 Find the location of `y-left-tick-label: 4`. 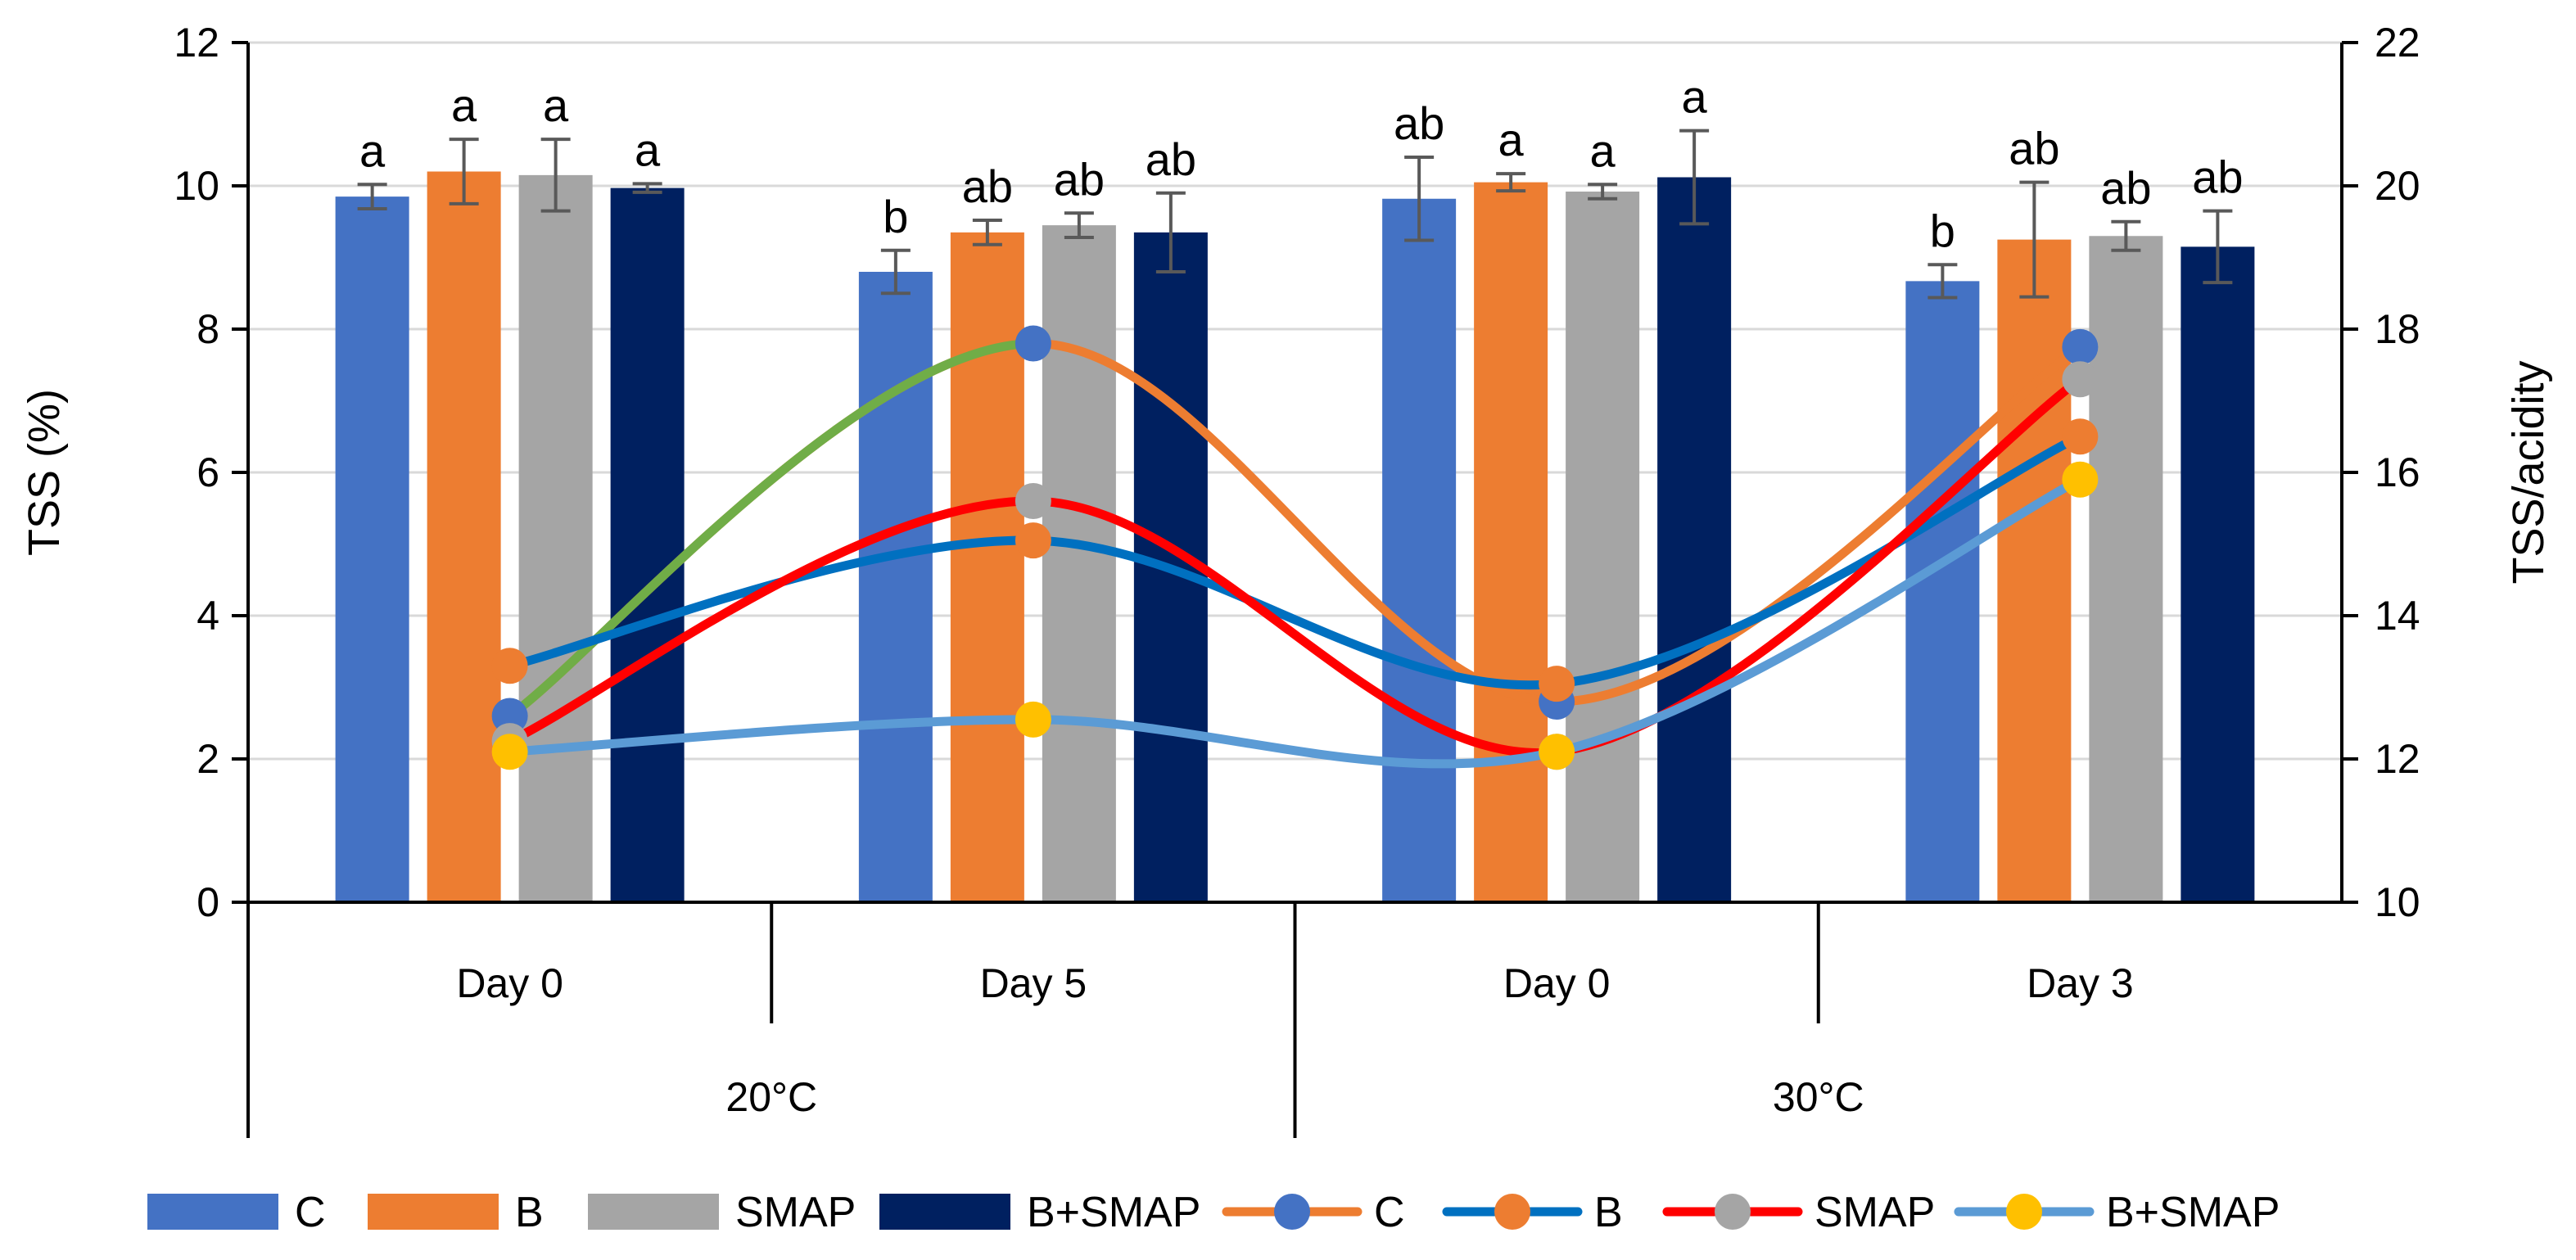

y-left-tick-label: 4 is located at coordinates (208, 616).